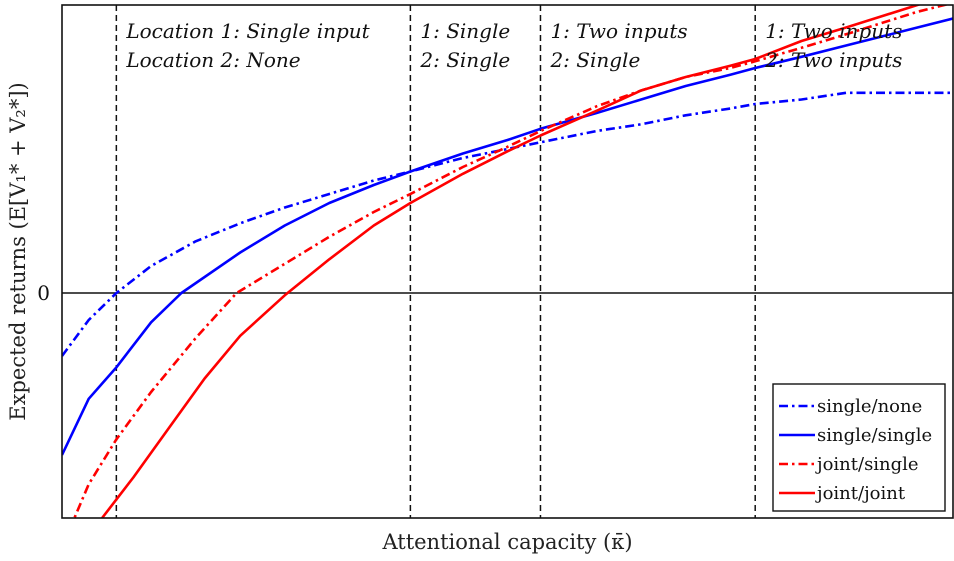  What do you see at coordinates (618, 31) in the screenshot?
I see `regime-3-line-1: 1: Two inputs` at bounding box center [618, 31].